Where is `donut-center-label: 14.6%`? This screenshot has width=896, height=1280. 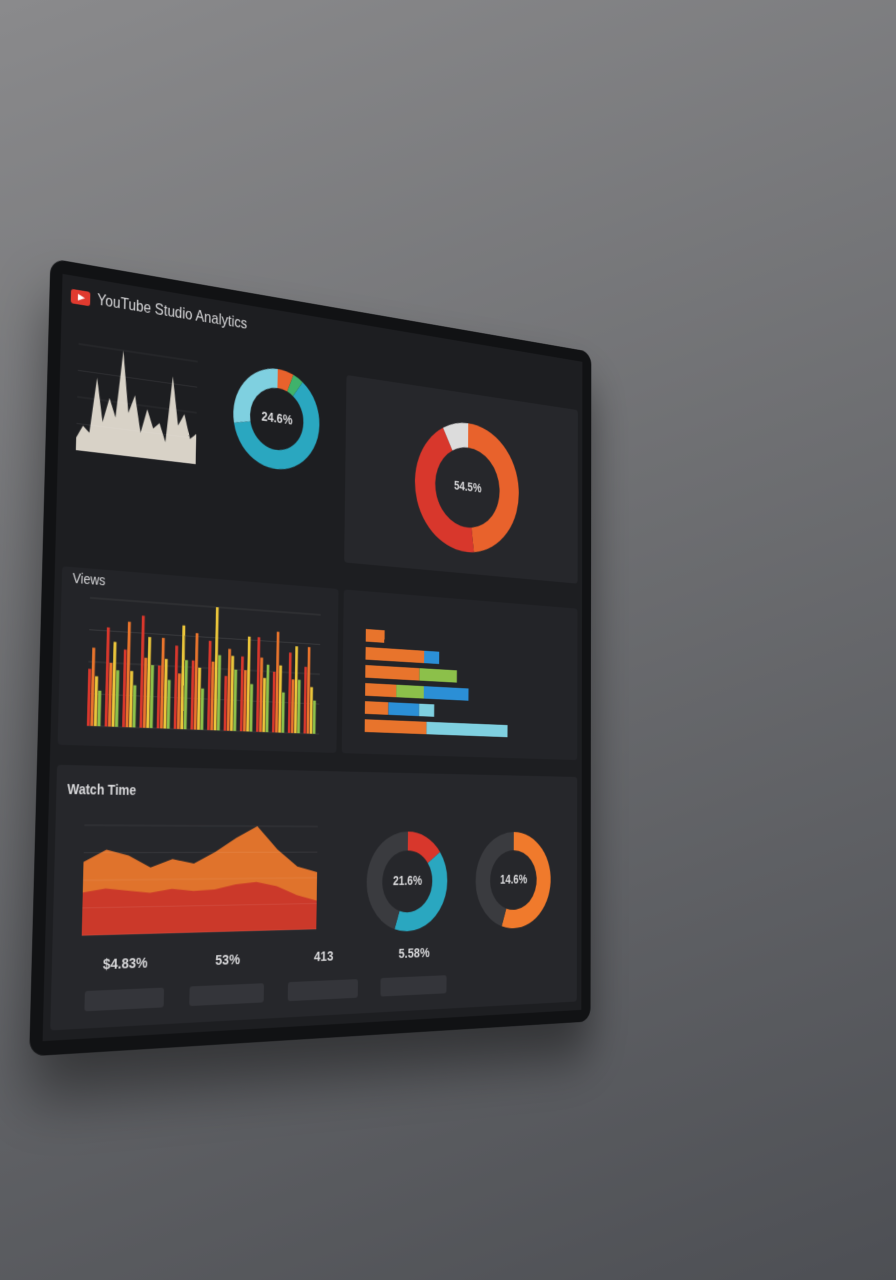 donut-center-label: 14.6% is located at coordinates (513, 879).